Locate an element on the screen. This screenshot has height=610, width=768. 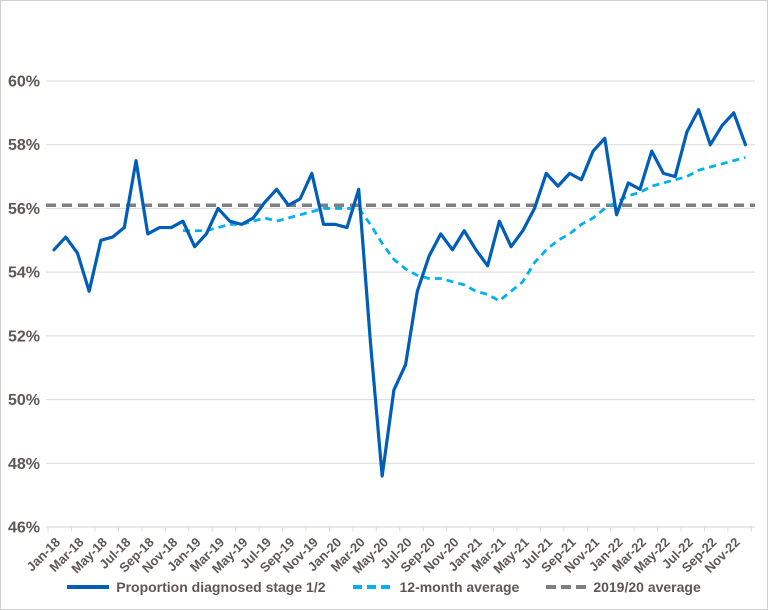
y-tick-label: 58% is located at coordinates (24, 145).